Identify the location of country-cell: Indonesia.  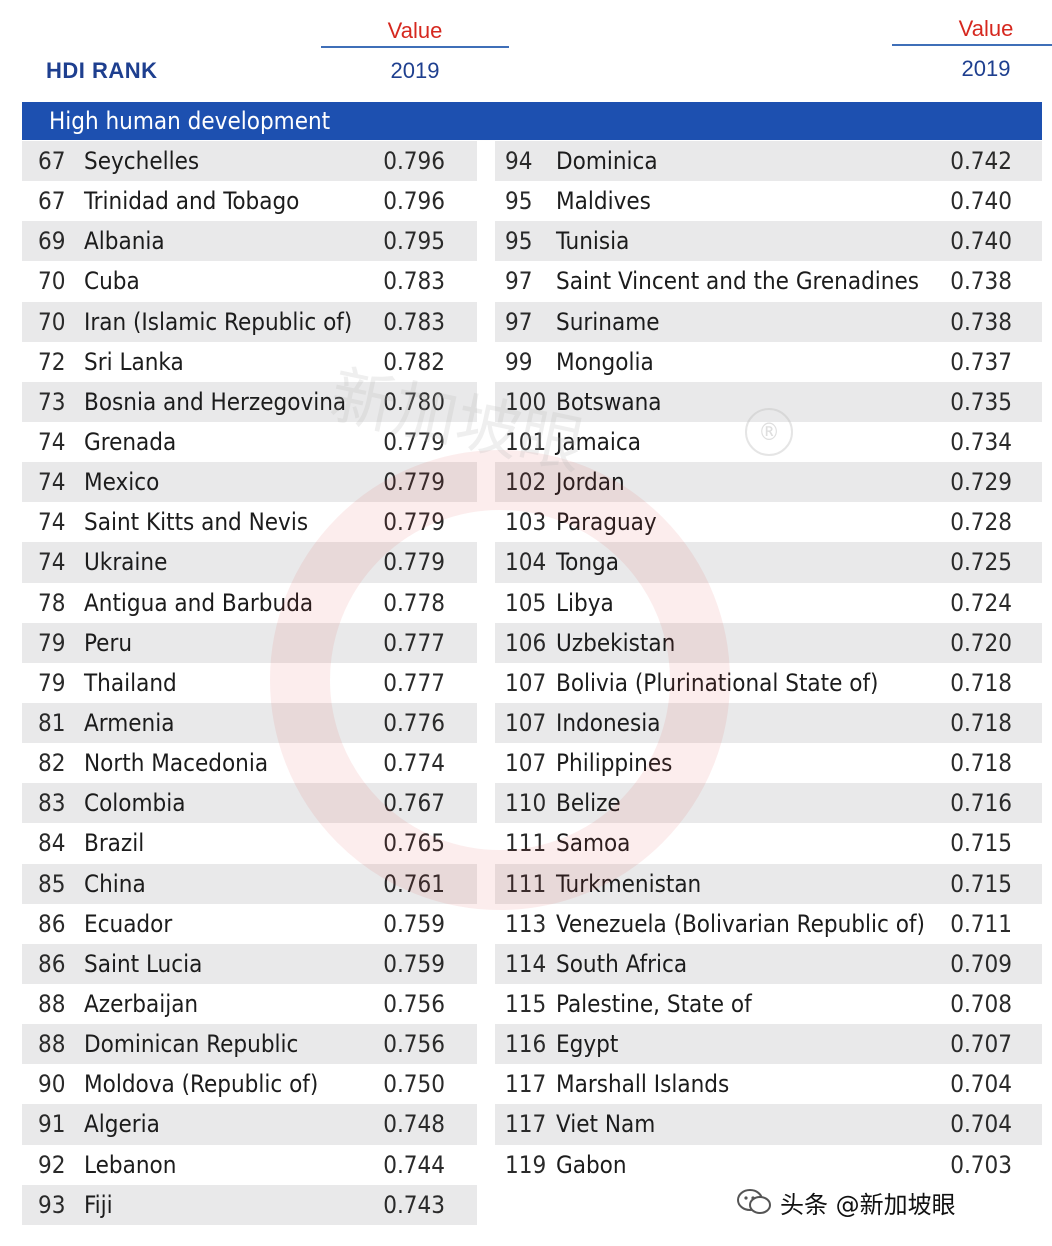
(608, 722).